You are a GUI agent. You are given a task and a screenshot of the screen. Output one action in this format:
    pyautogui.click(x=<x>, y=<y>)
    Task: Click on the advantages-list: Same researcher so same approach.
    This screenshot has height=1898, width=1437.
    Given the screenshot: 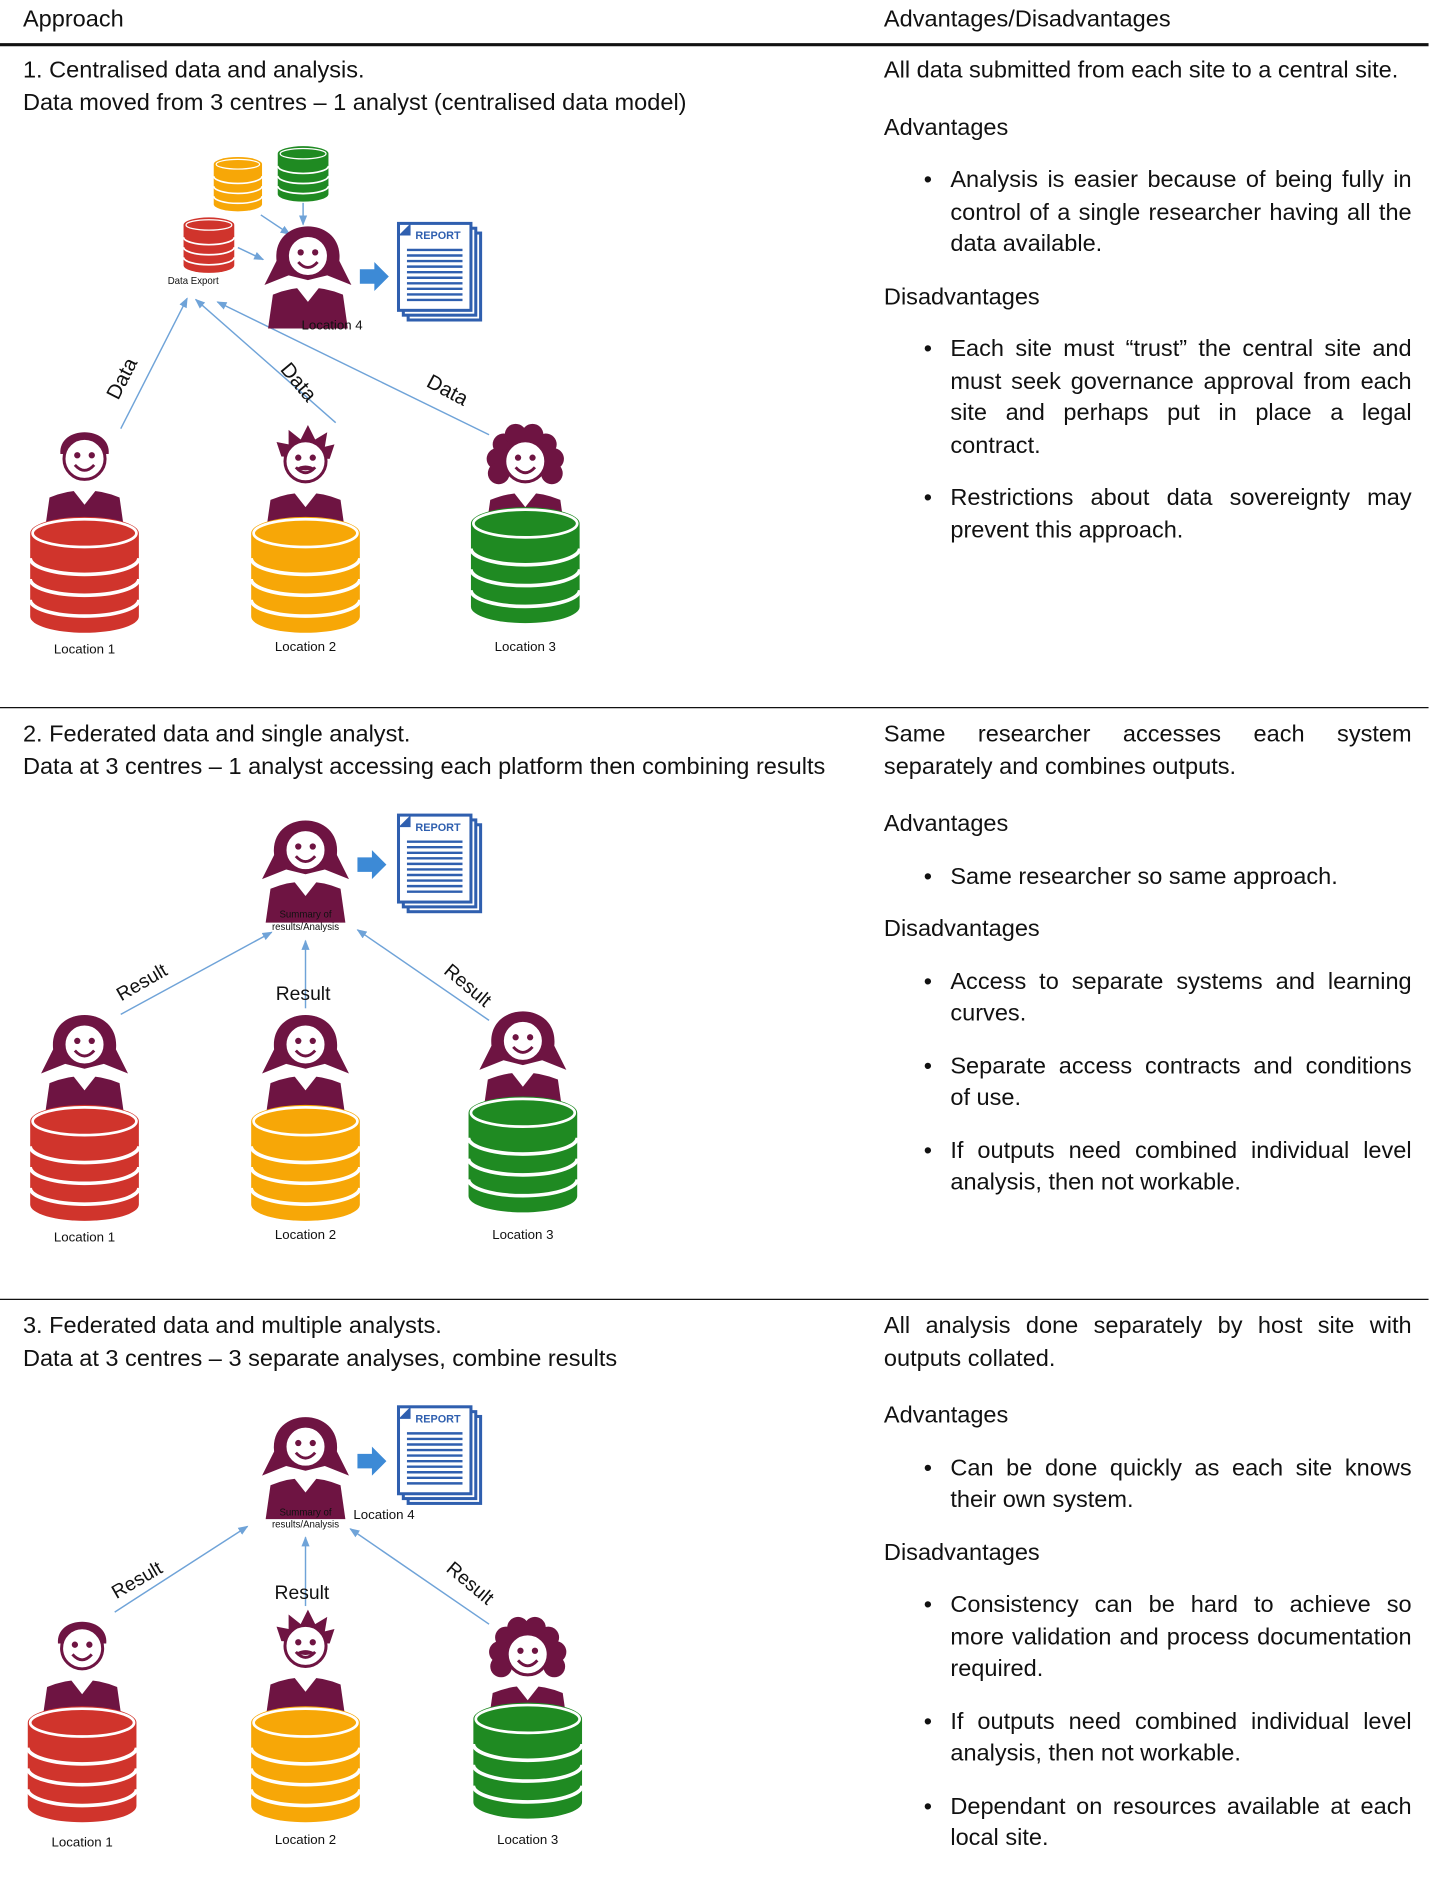 What is the action you would take?
    pyautogui.click(x=1148, y=876)
    